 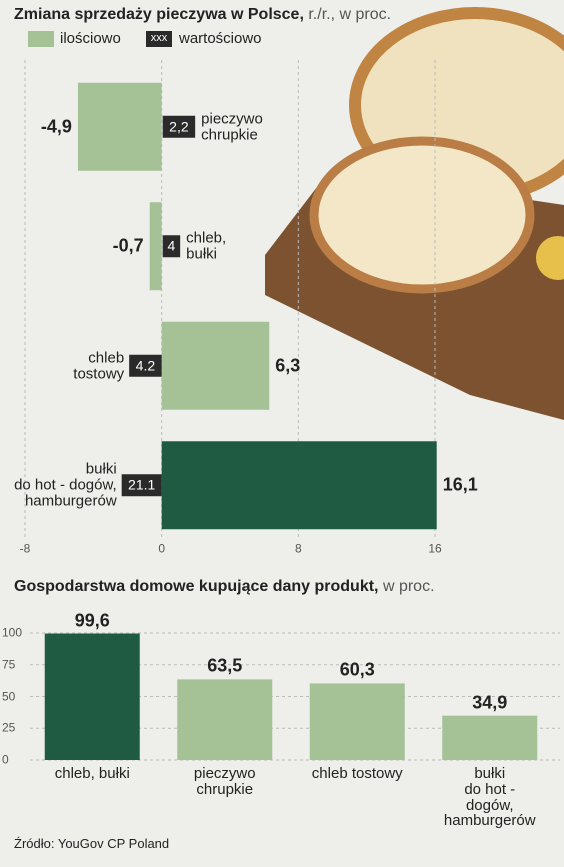 What do you see at coordinates (161, 548) in the screenshot?
I see `x-tick-label: 0` at bounding box center [161, 548].